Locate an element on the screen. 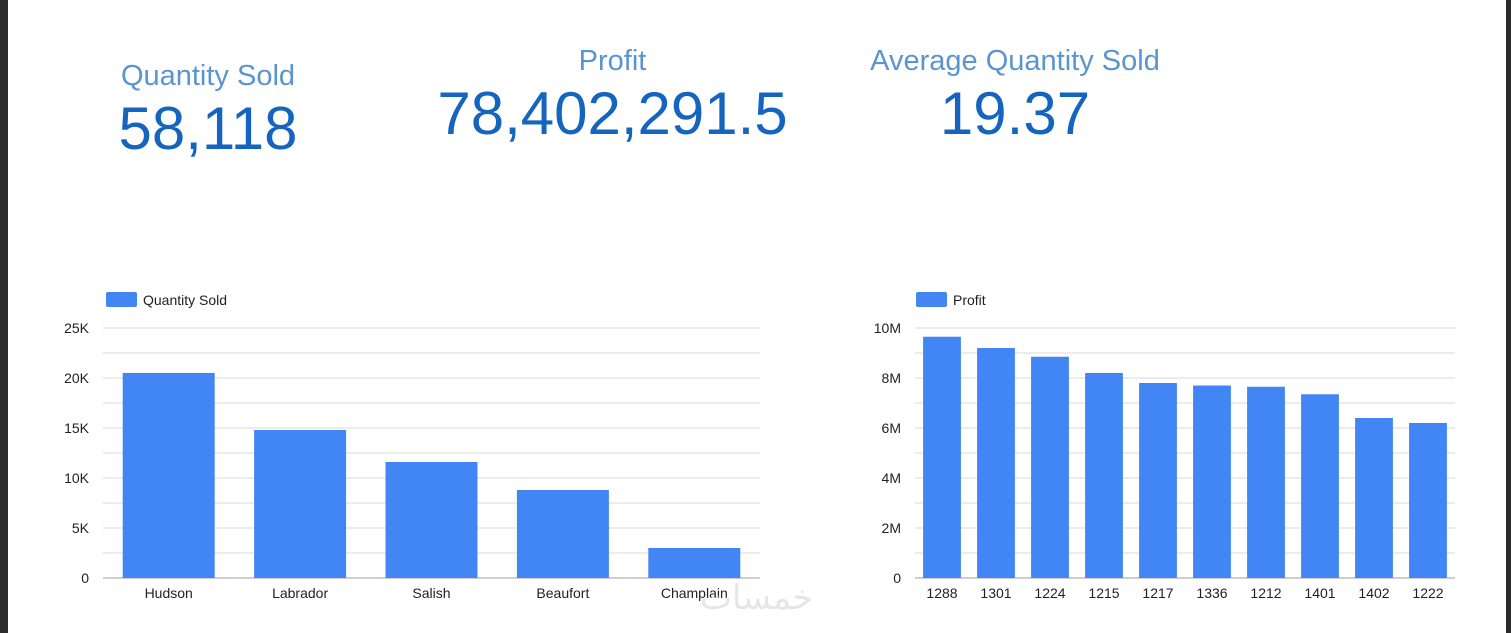  y-tick-label: 2M is located at coordinates (891, 528).